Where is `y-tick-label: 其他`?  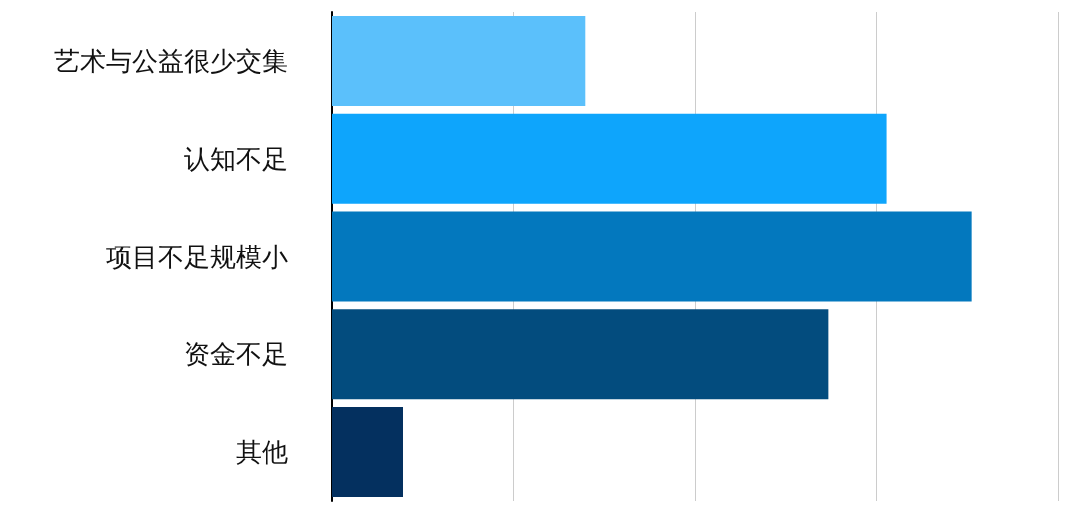 y-tick-label: 其他 is located at coordinates (262, 452).